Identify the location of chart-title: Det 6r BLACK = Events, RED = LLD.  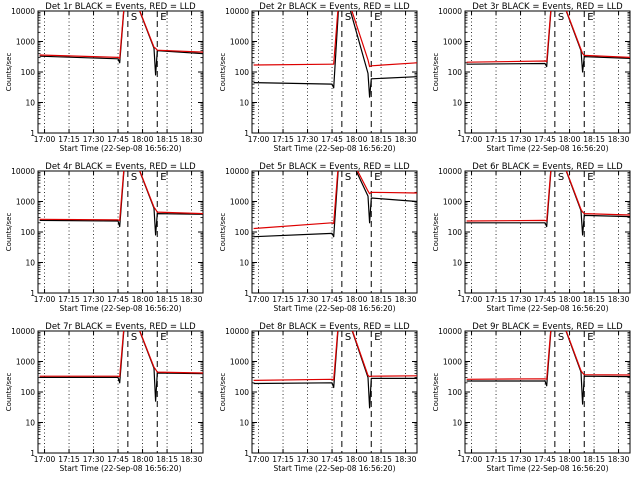
(547, 167).